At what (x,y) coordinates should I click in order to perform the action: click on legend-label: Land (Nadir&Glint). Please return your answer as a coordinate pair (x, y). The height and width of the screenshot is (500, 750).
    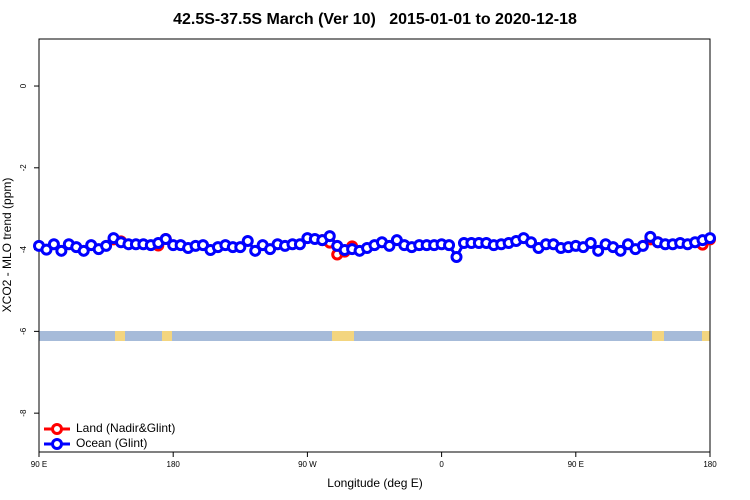
    Looking at the image, I should click on (125, 428).